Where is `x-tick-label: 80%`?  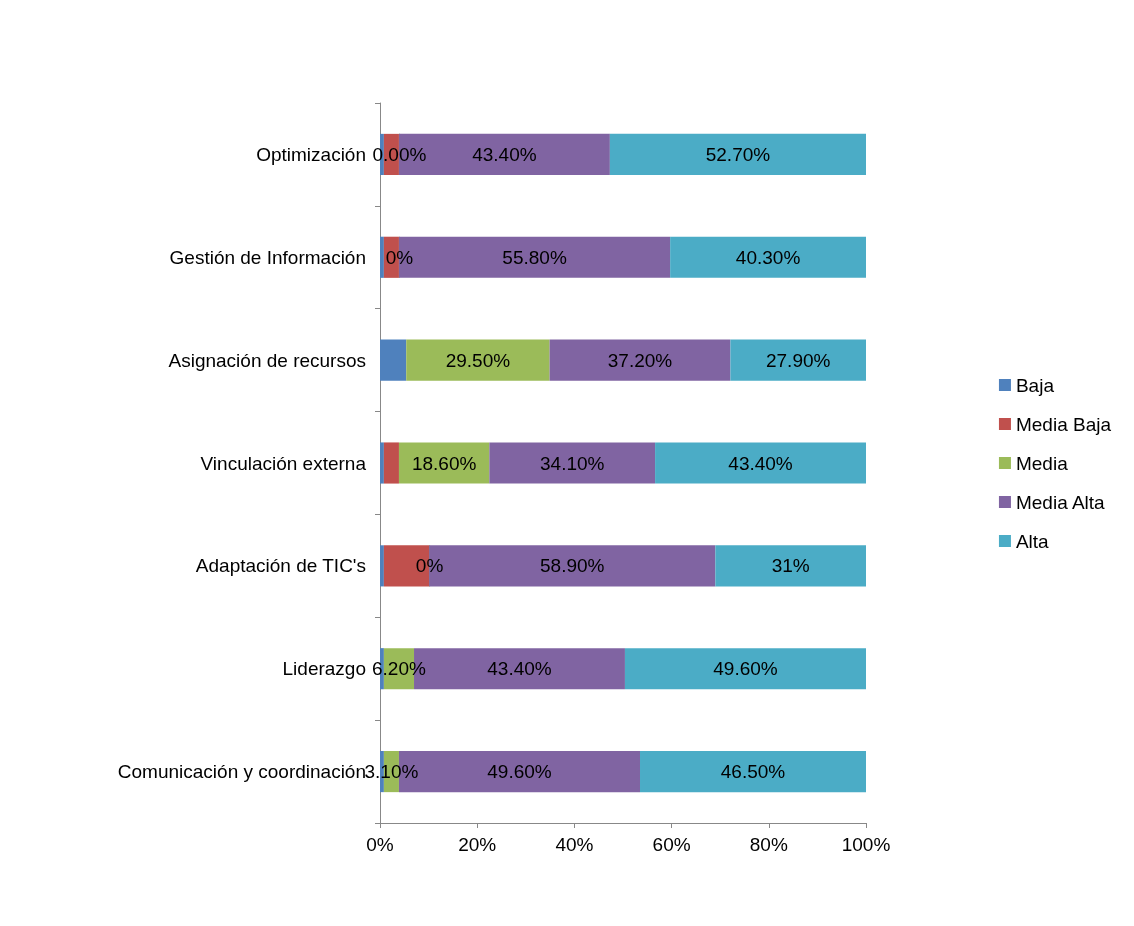 x-tick-label: 80% is located at coordinates (768, 844).